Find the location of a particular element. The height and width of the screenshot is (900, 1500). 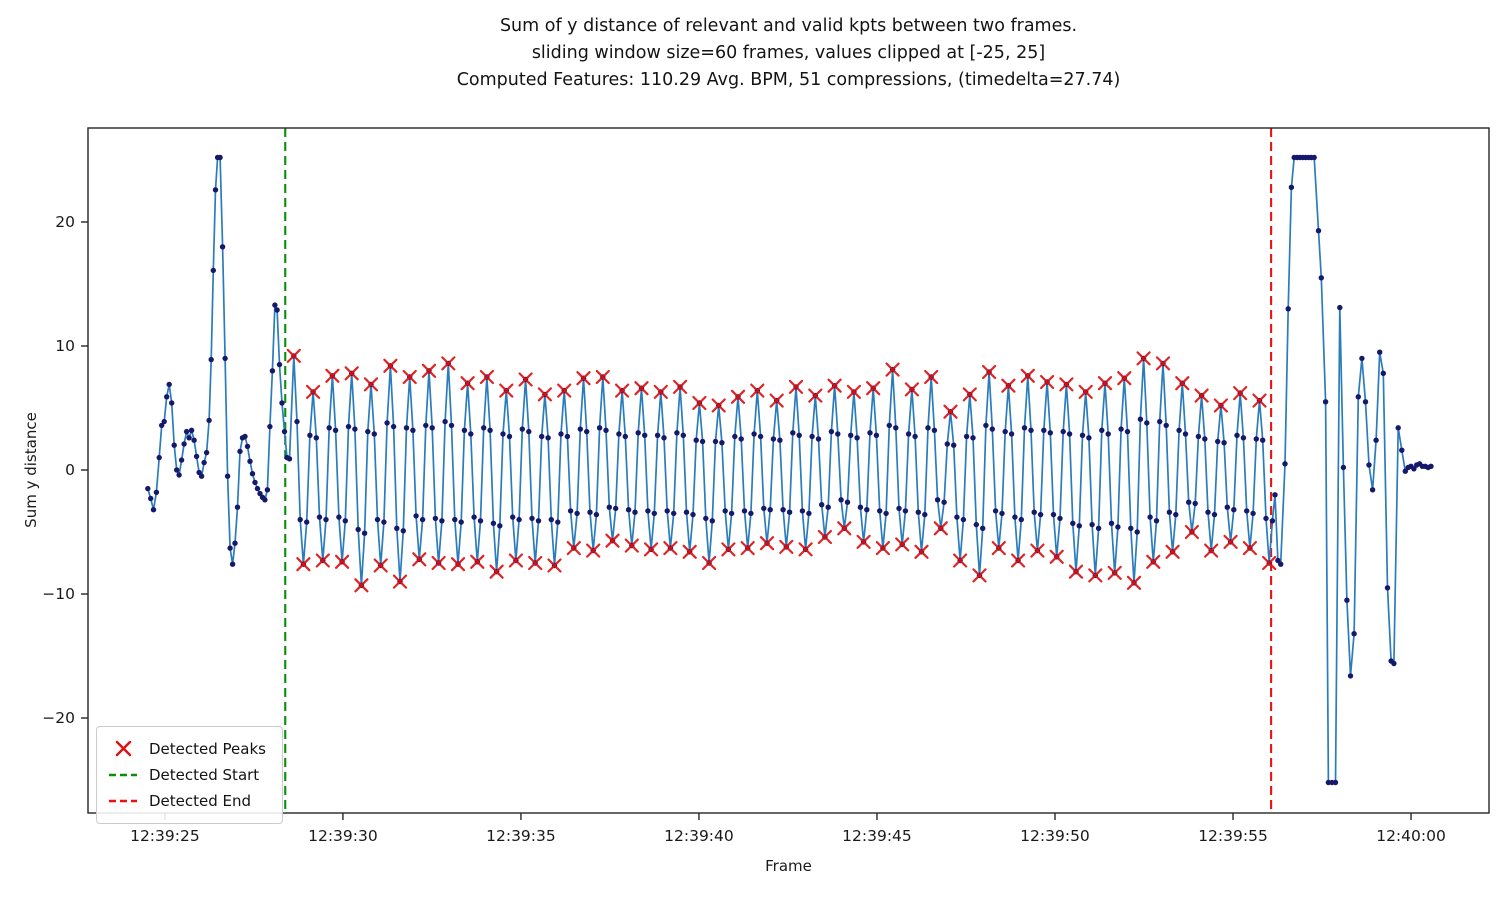

y-axis-ticks: −20 −10 0 10 20 is located at coordinates (65, 470).